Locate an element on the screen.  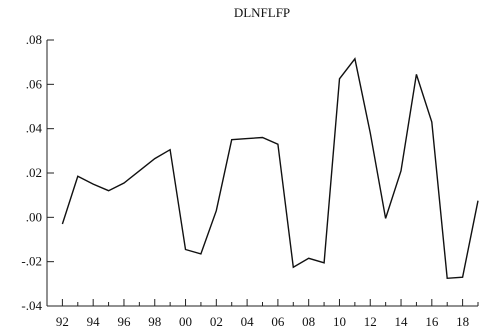
y-tick-label: -.02 is located at coordinates (31, 261).